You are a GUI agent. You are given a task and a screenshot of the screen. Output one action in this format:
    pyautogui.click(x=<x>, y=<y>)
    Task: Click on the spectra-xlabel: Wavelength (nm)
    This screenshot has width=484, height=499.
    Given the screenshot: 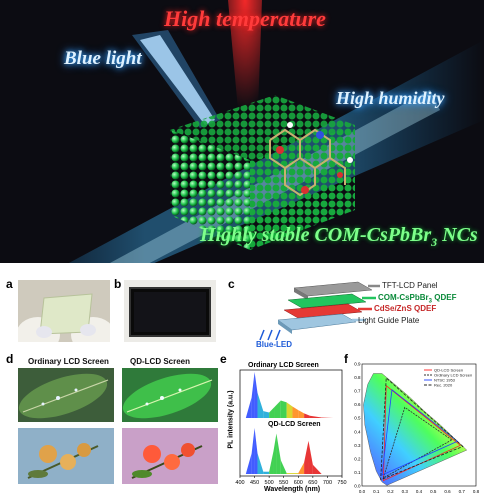 What is the action you would take?
    pyautogui.click(x=292, y=489)
    